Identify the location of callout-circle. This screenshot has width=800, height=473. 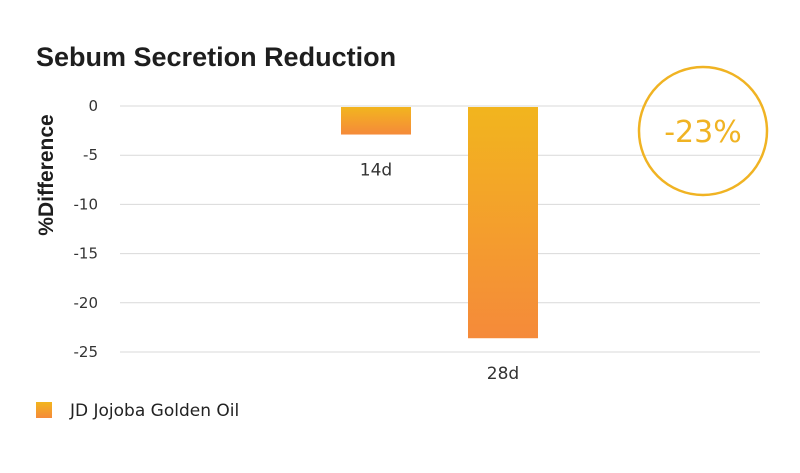
(703, 131).